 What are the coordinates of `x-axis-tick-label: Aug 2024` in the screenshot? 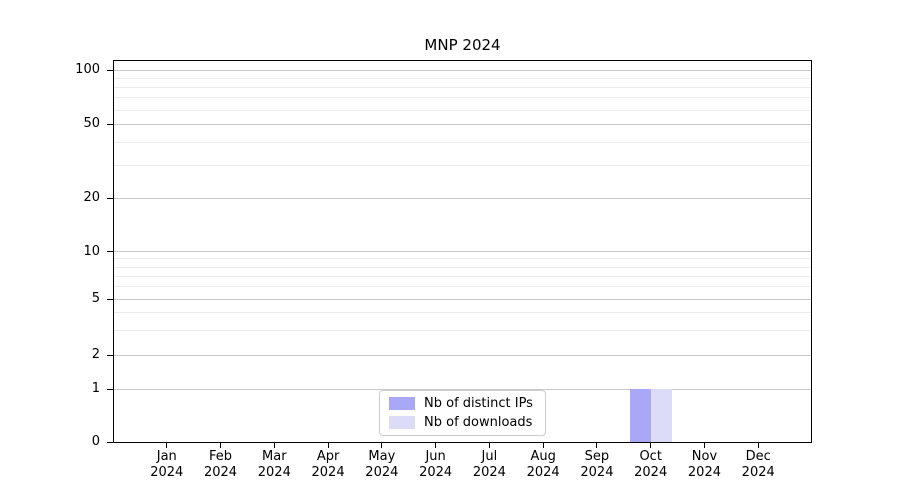 It's located at (543, 465).